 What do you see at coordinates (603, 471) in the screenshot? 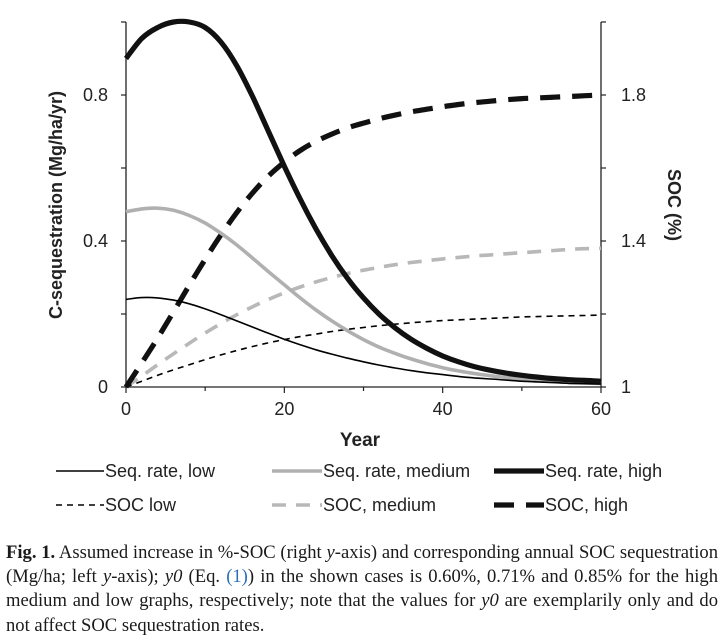
I see `legend-label: Seq. rate, high` at bounding box center [603, 471].